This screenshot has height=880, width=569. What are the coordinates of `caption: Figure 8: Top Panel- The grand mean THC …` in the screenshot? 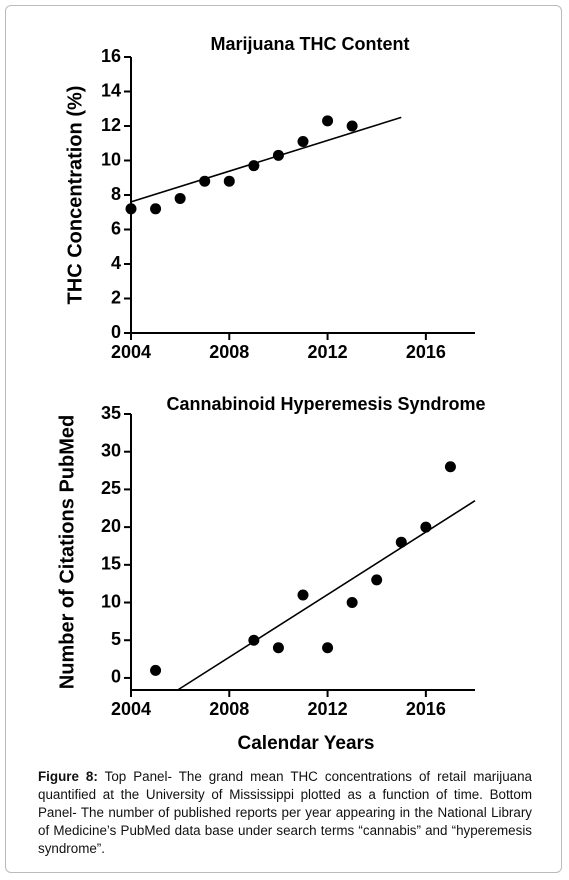 It's located at (285, 813).